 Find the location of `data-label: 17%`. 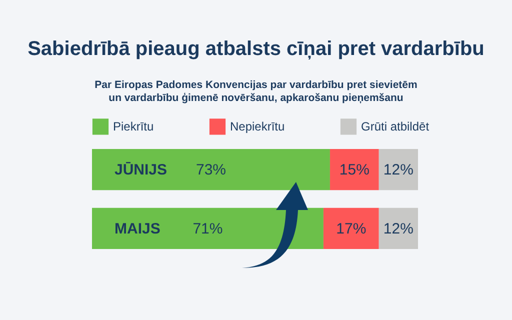

data-label: 17% is located at coordinates (351, 229).